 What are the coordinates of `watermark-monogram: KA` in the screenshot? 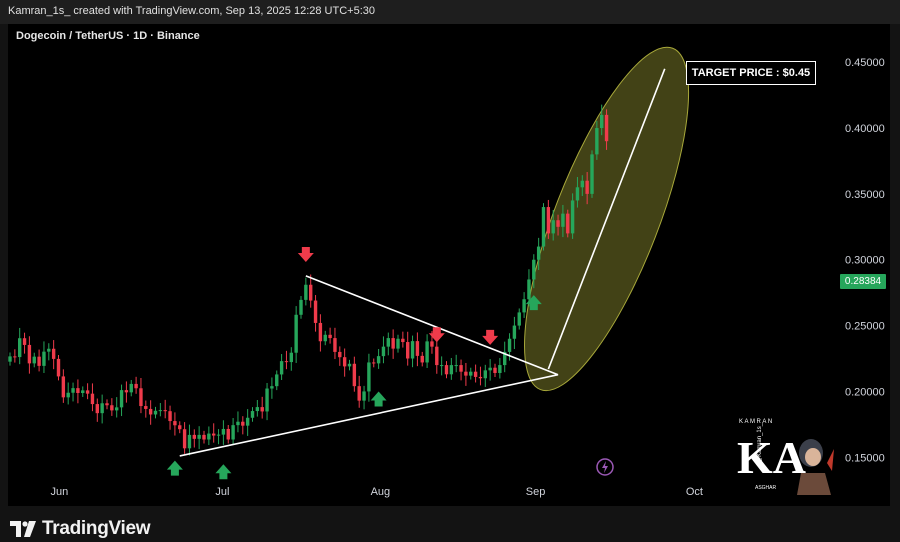 It's located at (771, 457).